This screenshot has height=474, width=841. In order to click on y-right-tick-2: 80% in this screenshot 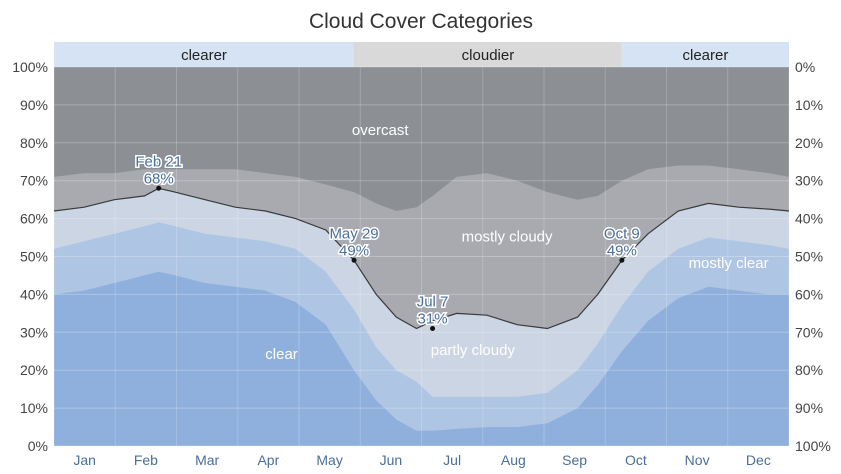, I will do `click(809, 370)`.